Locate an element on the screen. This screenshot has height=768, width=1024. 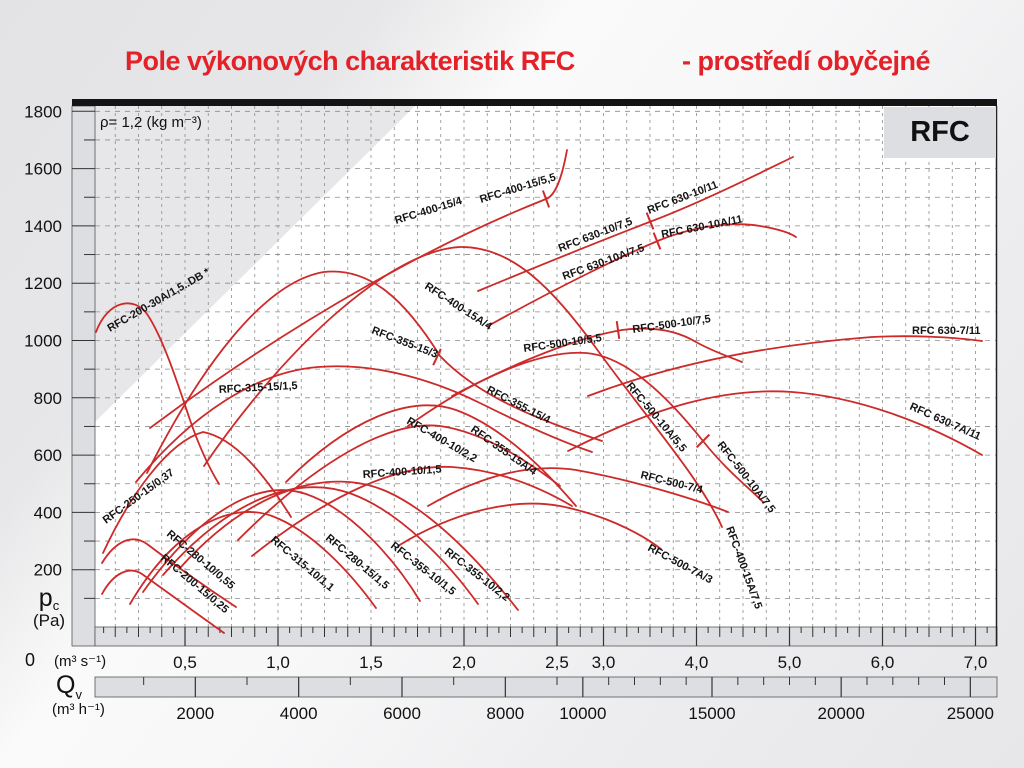
x-tick-label-m3s: 2,5 is located at coordinates (557, 662).